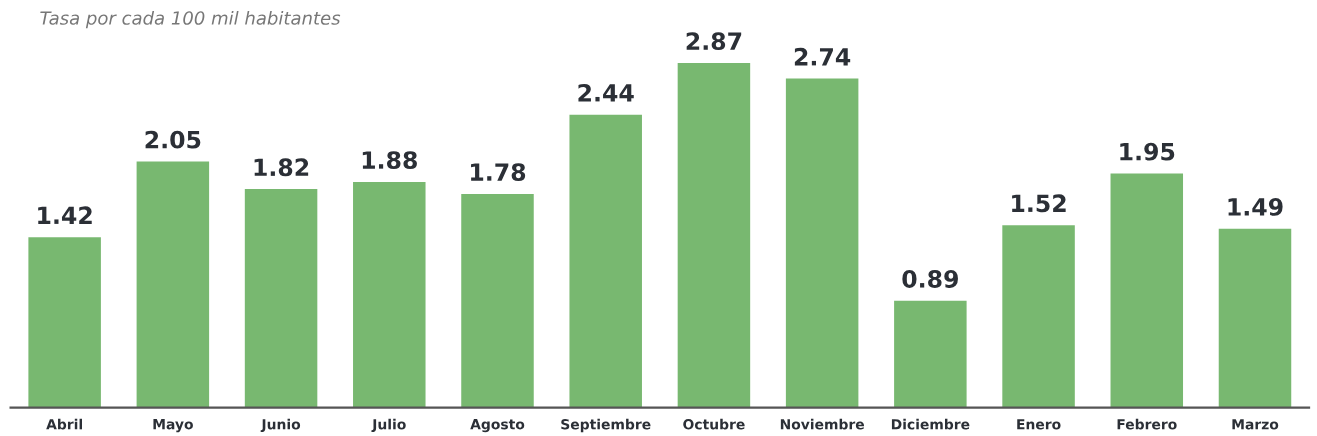 This screenshot has height=436, width=1317. What do you see at coordinates (497, 426) in the screenshot?
I see `x-tick-label: Agosto` at bounding box center [497, 426].